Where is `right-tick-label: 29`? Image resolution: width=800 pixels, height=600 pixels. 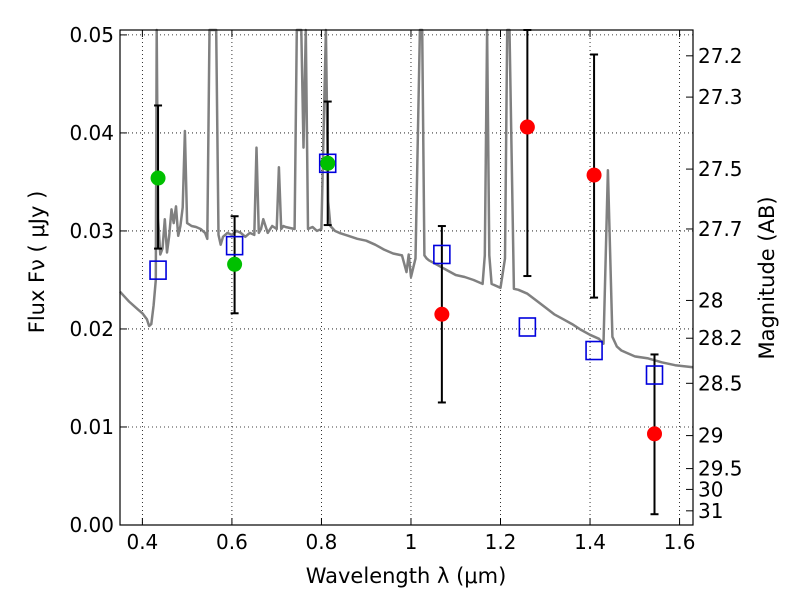 right-tick-label: 29 is located at coordinates (710, 436).